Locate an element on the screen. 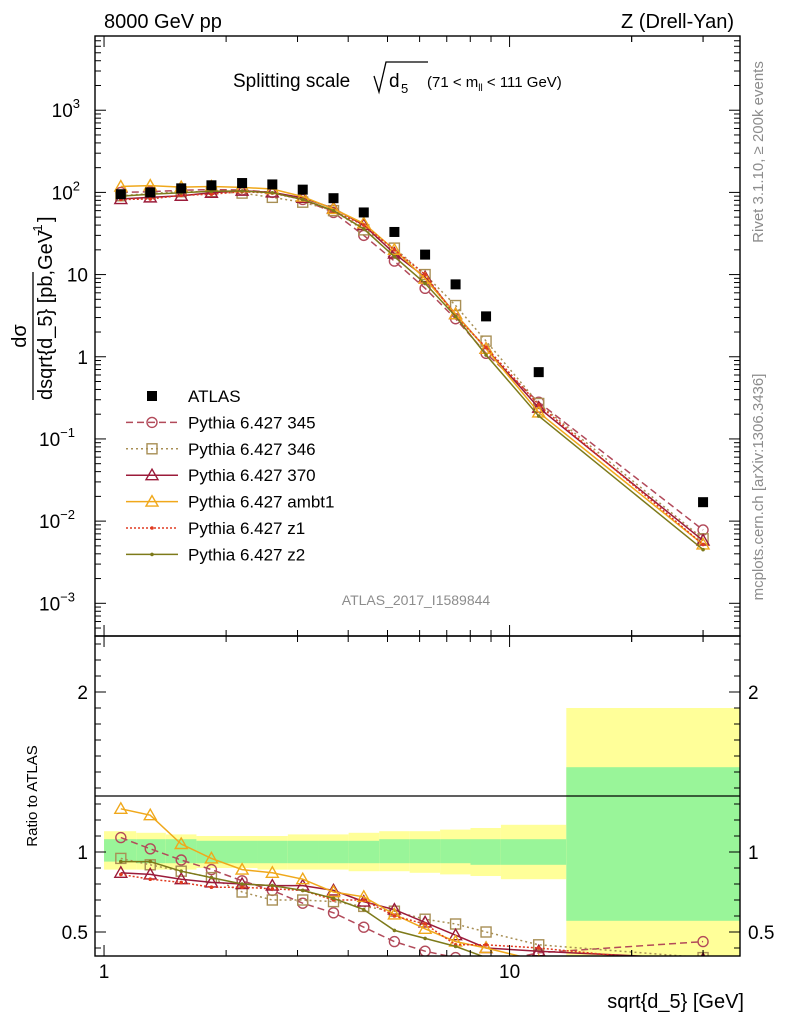 This screenshot has height=1024, width=786. mcplots-reference-label: mcplots.cern.ch [arXiv:1306.3436] is located at coordinates (758, 487).